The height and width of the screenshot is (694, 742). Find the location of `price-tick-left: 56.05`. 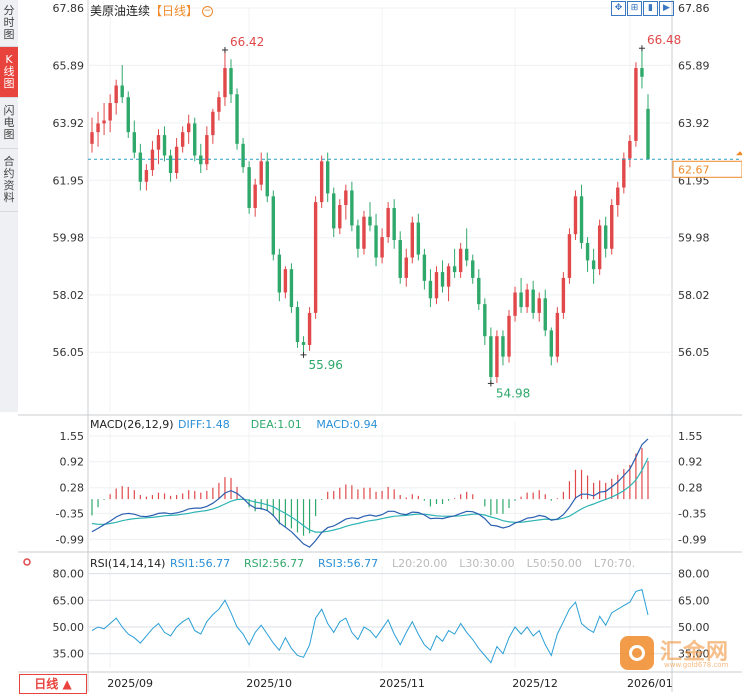

price-tick-left: 56.05 is located at coordinates (69, 352).